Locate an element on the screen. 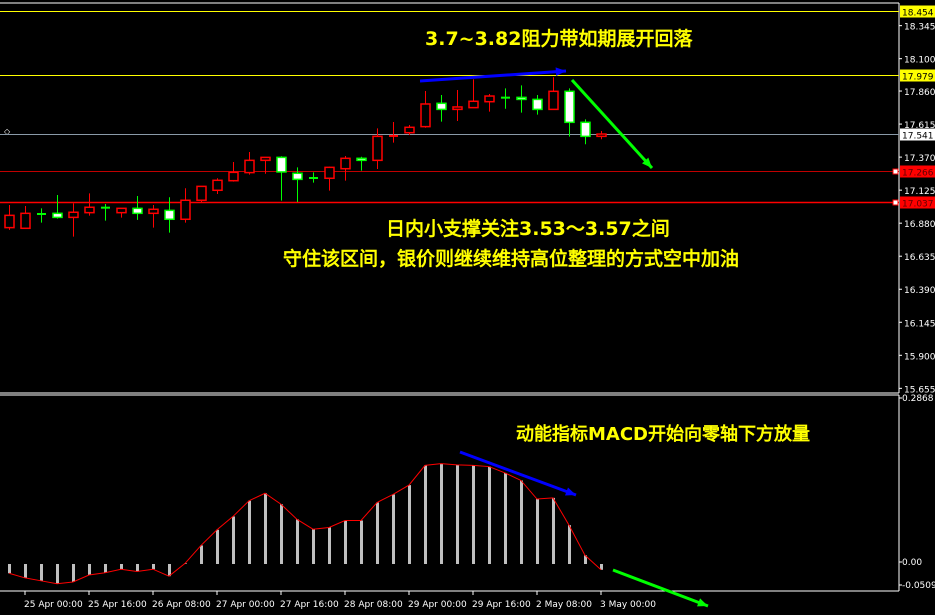 Image resolution: width=935 pixels, height=615 pixels. time-tick-label: 2 May 08:00 is located at coordinates (564, 605).